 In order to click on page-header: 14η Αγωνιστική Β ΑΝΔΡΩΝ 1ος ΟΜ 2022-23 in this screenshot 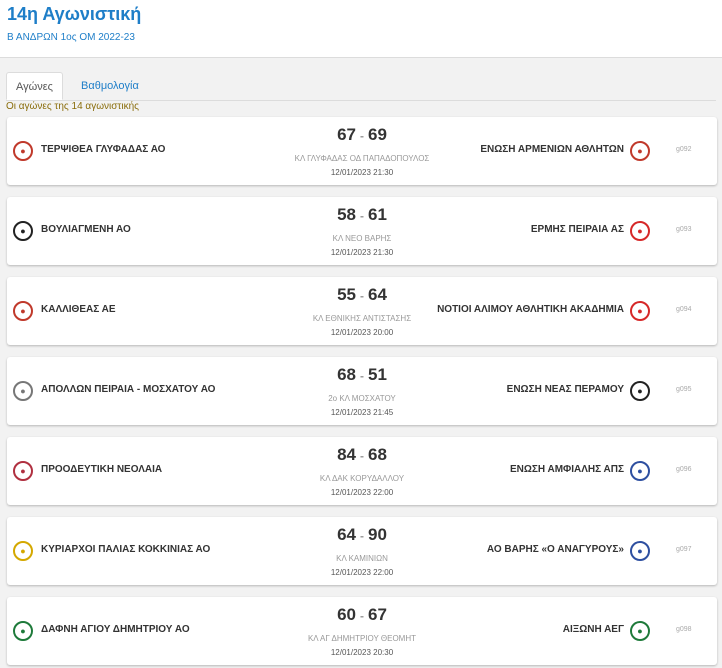, I will do `click(361, 29)`.